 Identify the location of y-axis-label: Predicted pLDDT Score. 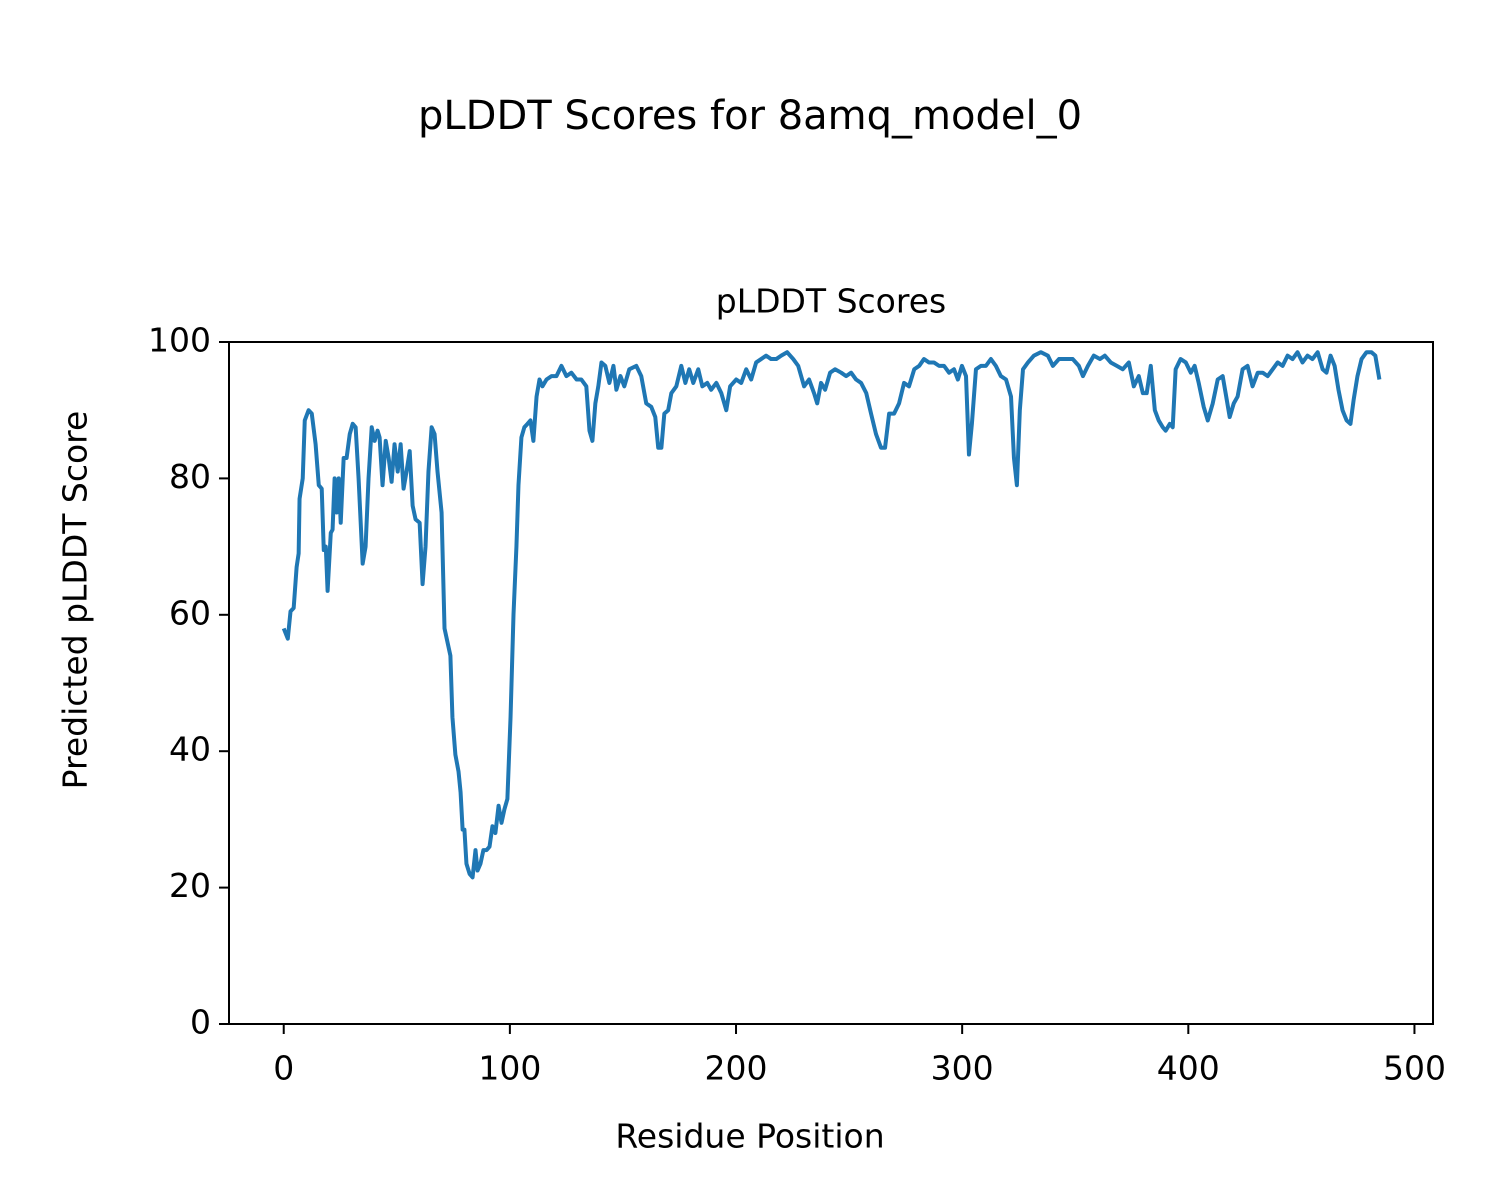
(75, 600).